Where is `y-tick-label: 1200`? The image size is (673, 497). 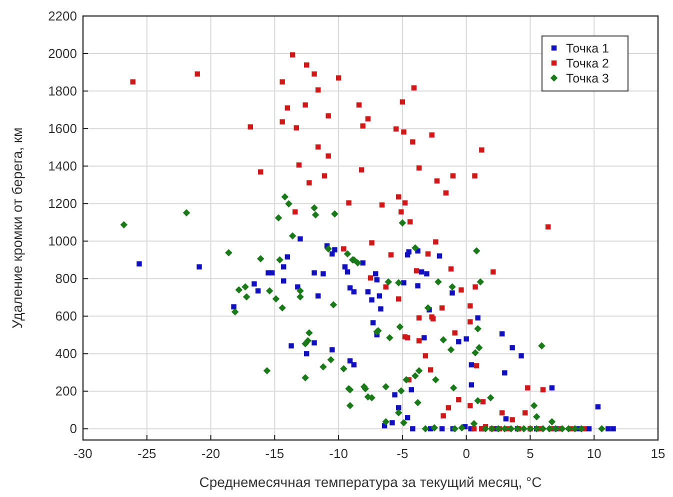
y-tick-label: 1200 is located at coordinates (62, 204).